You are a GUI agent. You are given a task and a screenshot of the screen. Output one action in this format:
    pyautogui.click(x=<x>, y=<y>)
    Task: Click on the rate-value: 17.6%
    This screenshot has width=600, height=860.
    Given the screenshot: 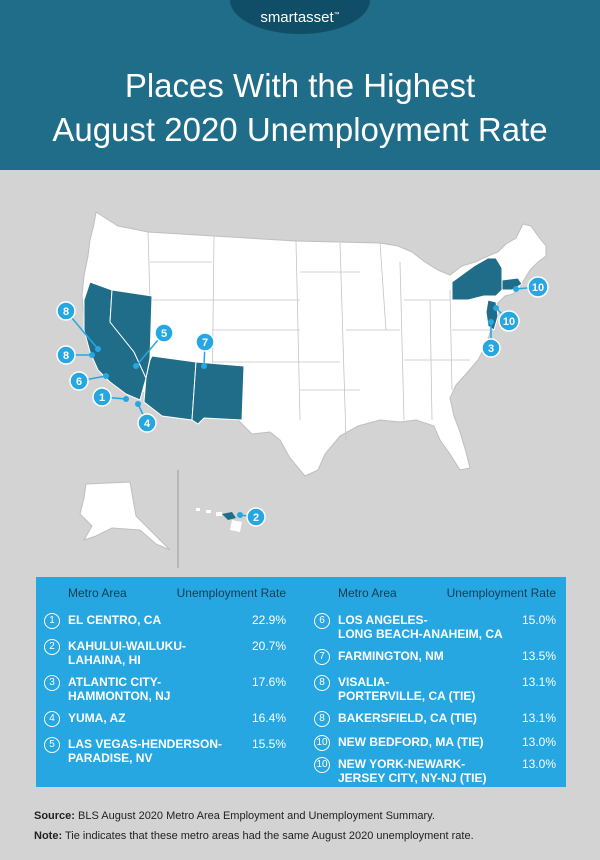 What is the action you would take?
    pyautogui.click(x=268, y=682)
    